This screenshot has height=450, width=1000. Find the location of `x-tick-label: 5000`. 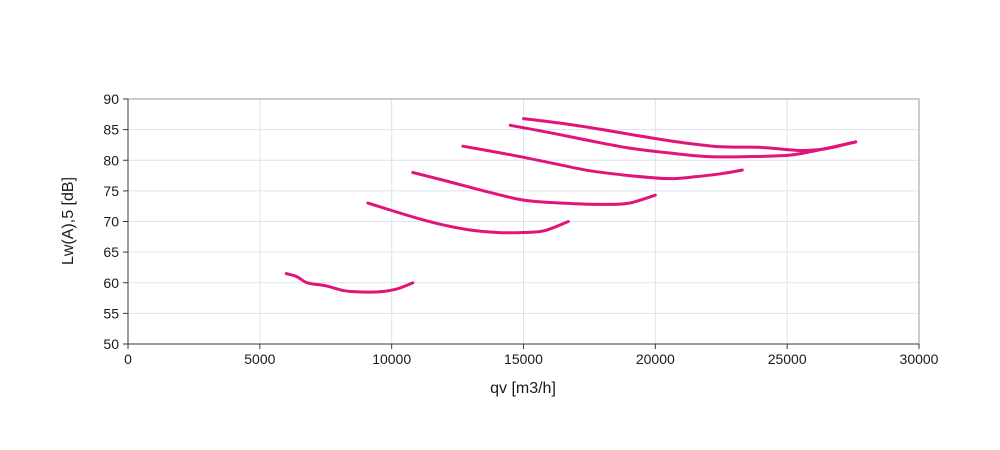

x-tick-label: 5000 is located at coordinates (259, 359).